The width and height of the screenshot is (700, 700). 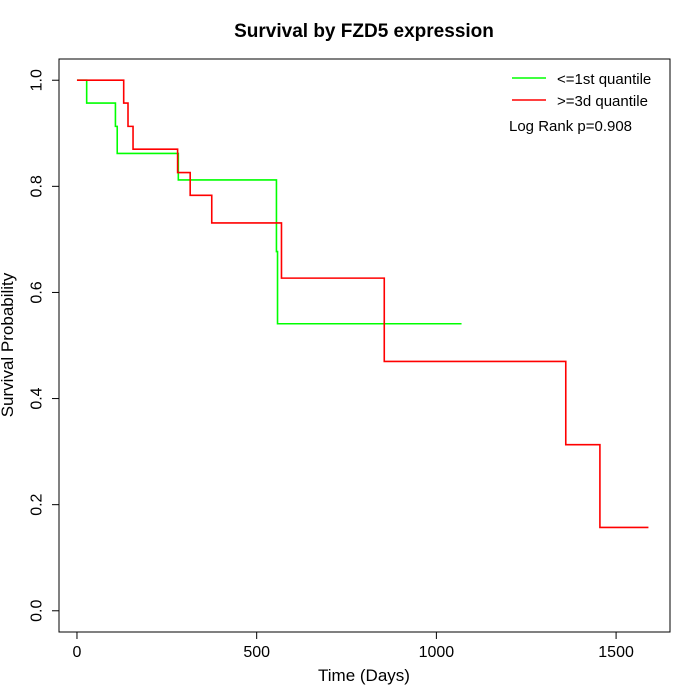 I want to click on x-tick-label: 1000, so click(x=437, y=652).